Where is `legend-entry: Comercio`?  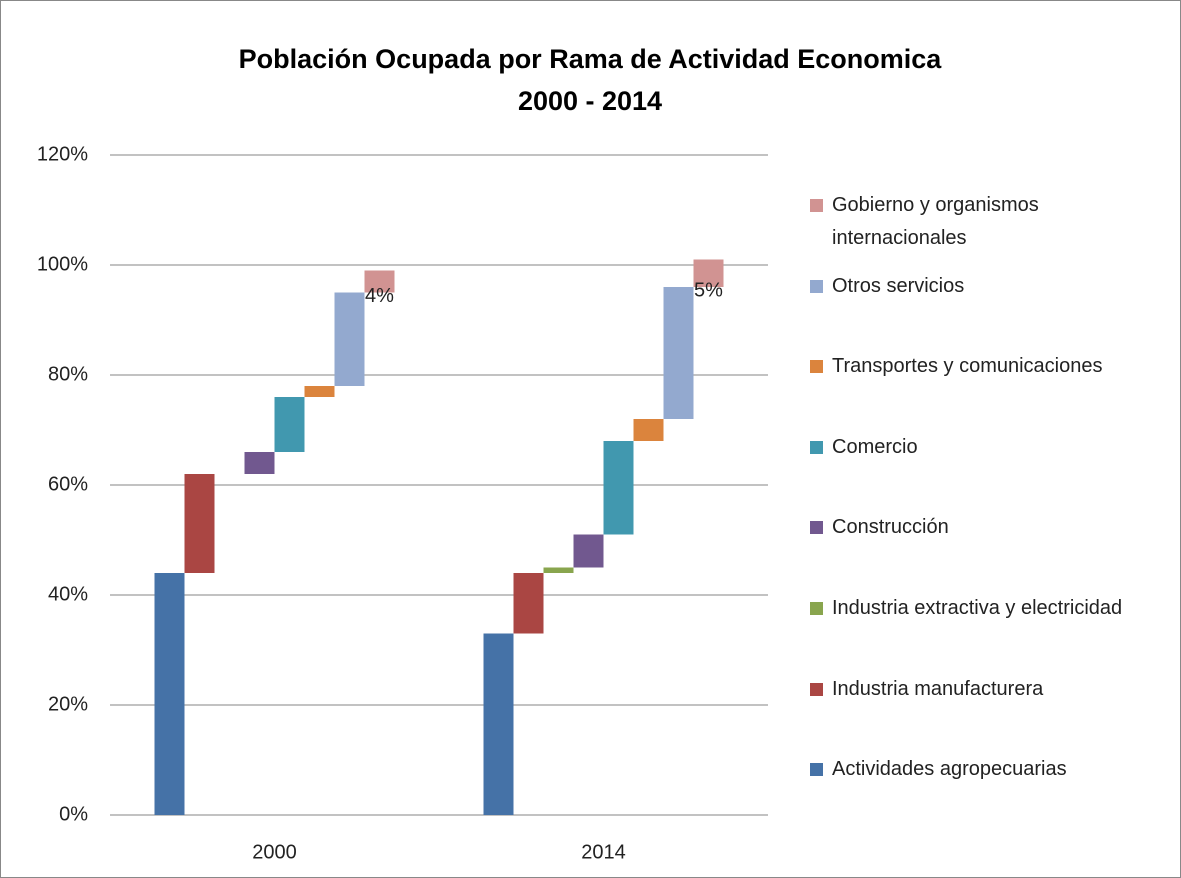
legend-entry: Comercio is located at coordinates (980, 447).